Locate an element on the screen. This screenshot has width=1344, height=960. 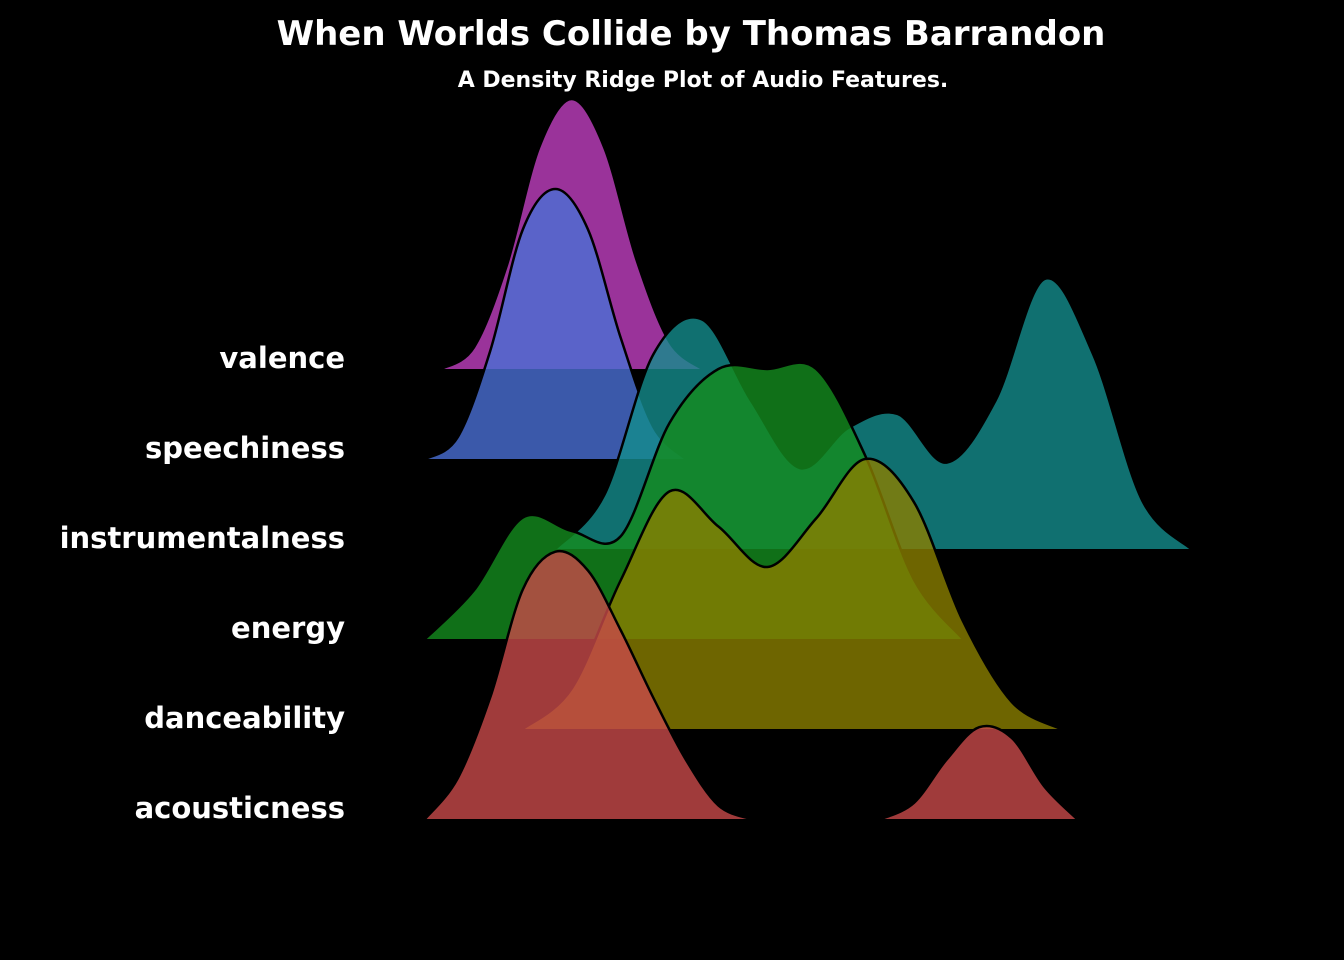
category-label-acousticness: acousticness is located at coordinates (240, 808).